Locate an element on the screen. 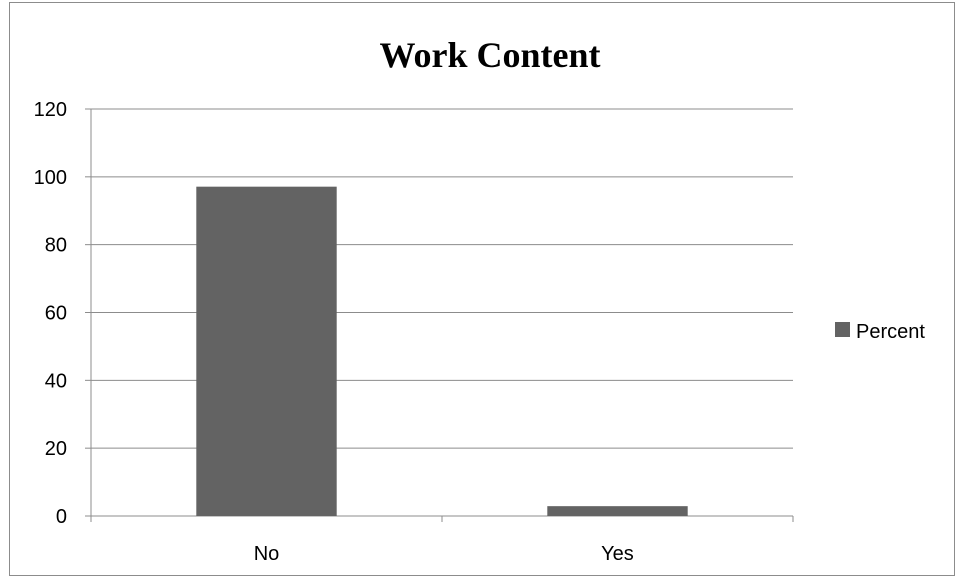  y-tick-label-0: 0 is located at coordinates (61, 517).